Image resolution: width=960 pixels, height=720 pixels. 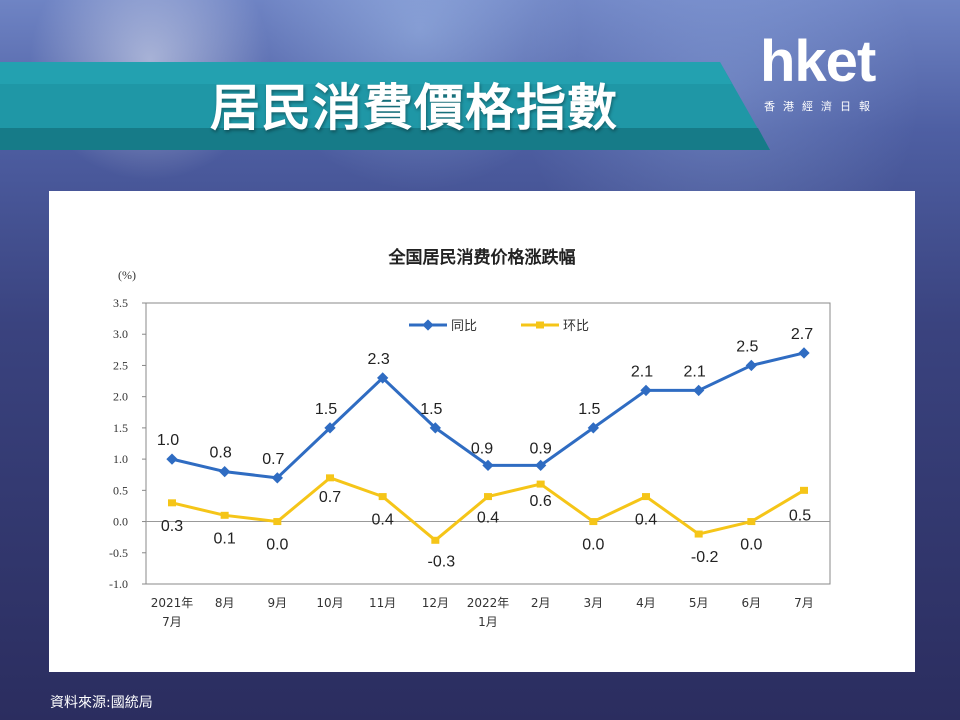 I want to click on y-axis: 3.5 3.0 2.5 2.0 1.5 1.0 0.5 0.0 -0.5 -1.0, so click(x=127, y=443).